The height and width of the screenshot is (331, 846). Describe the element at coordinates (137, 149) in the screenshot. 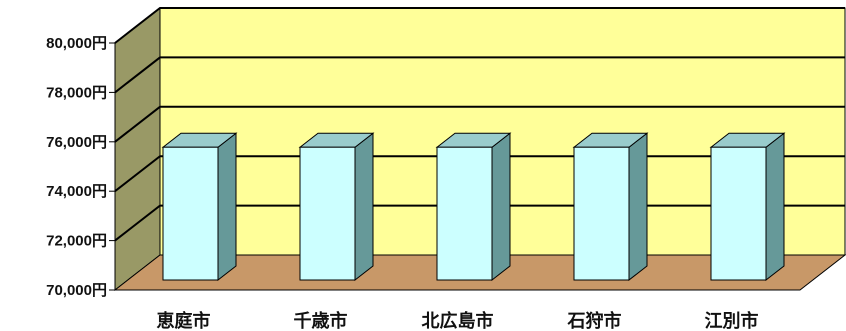

I see `side-wall` at that location.